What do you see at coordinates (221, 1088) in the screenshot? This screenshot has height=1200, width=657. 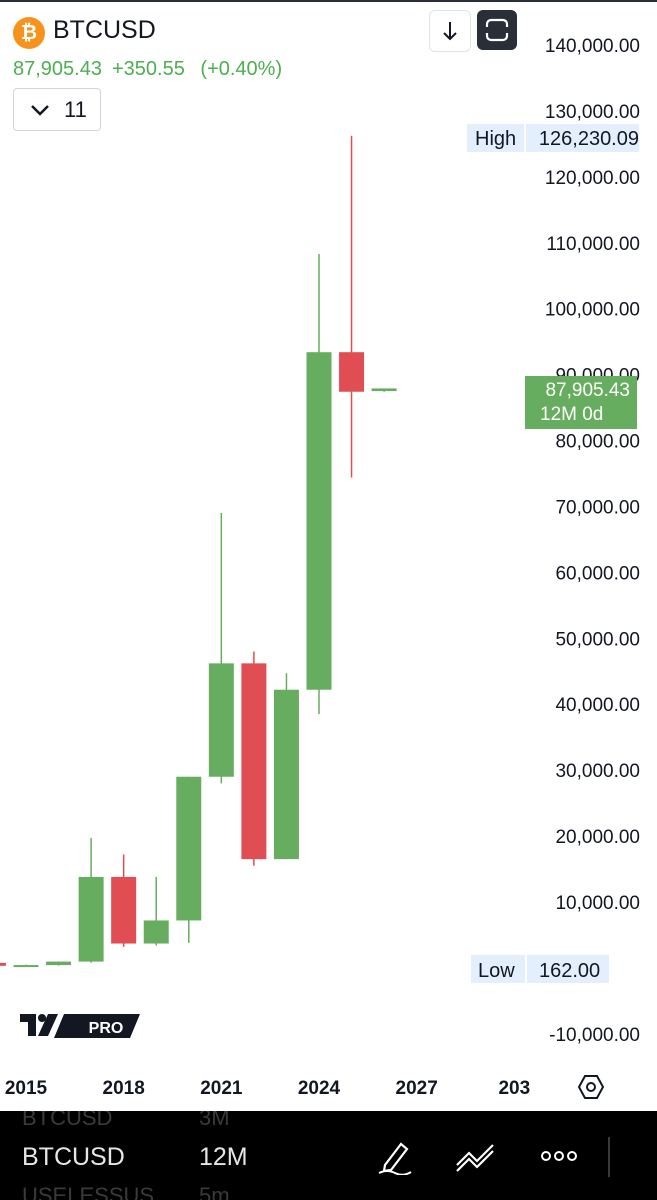 I see `x-tick-label: 2021` at bounding box center [221, 1088].